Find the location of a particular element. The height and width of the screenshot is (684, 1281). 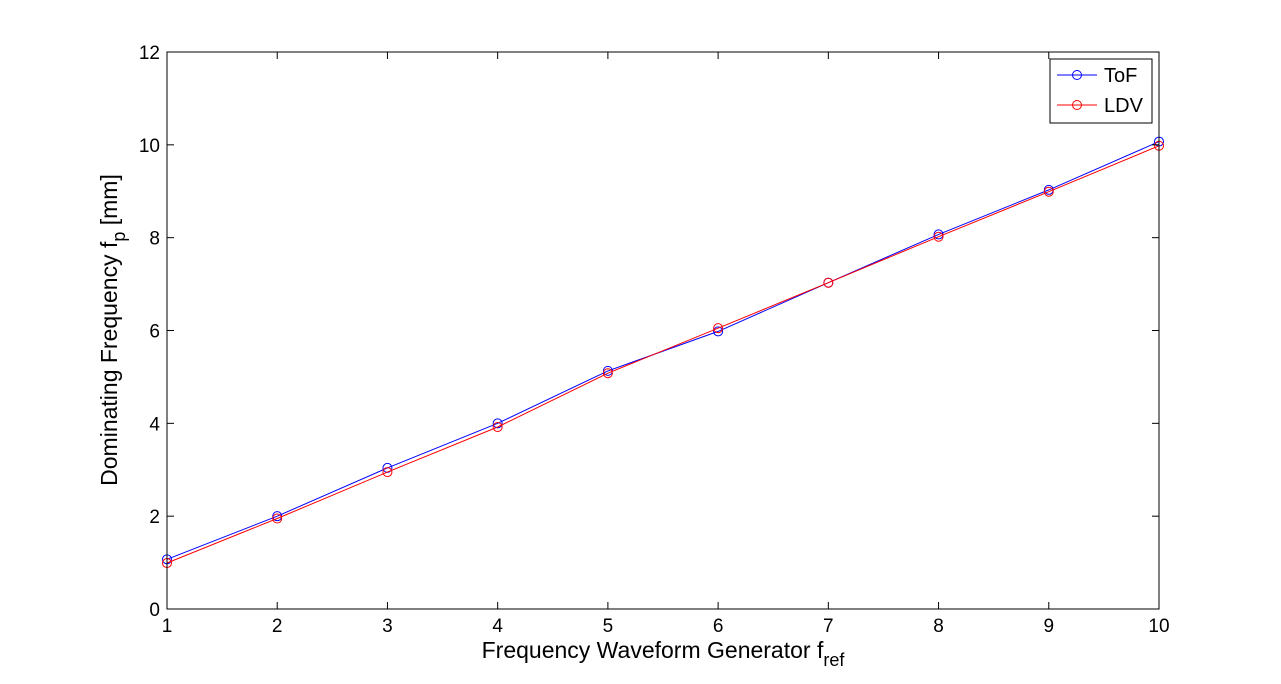

y-tick-label: 6 is located at coordinates (154, 332).